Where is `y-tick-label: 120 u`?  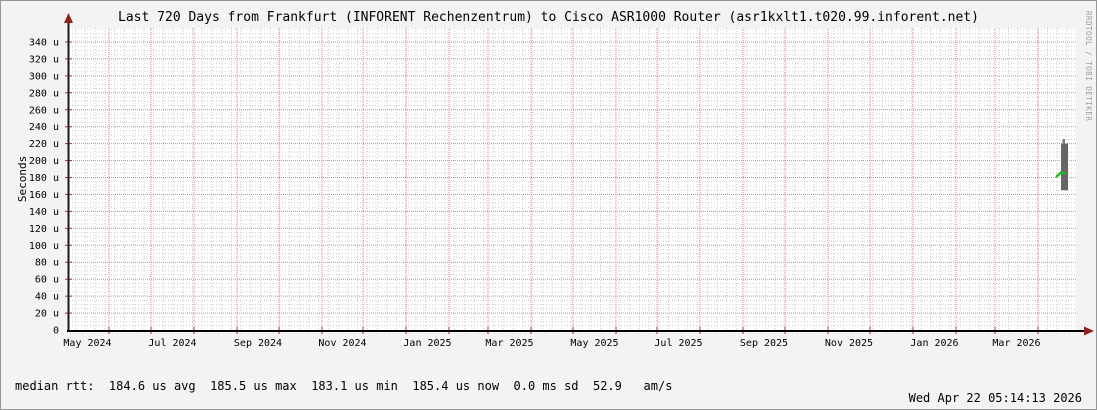
y-tick-label: 120 u is located at coordinates (44, 229).